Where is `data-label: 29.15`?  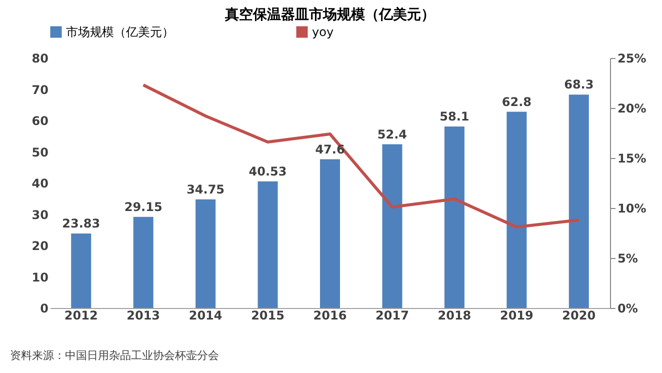
data-label: 29.15 is located at coordinates (143, 207).